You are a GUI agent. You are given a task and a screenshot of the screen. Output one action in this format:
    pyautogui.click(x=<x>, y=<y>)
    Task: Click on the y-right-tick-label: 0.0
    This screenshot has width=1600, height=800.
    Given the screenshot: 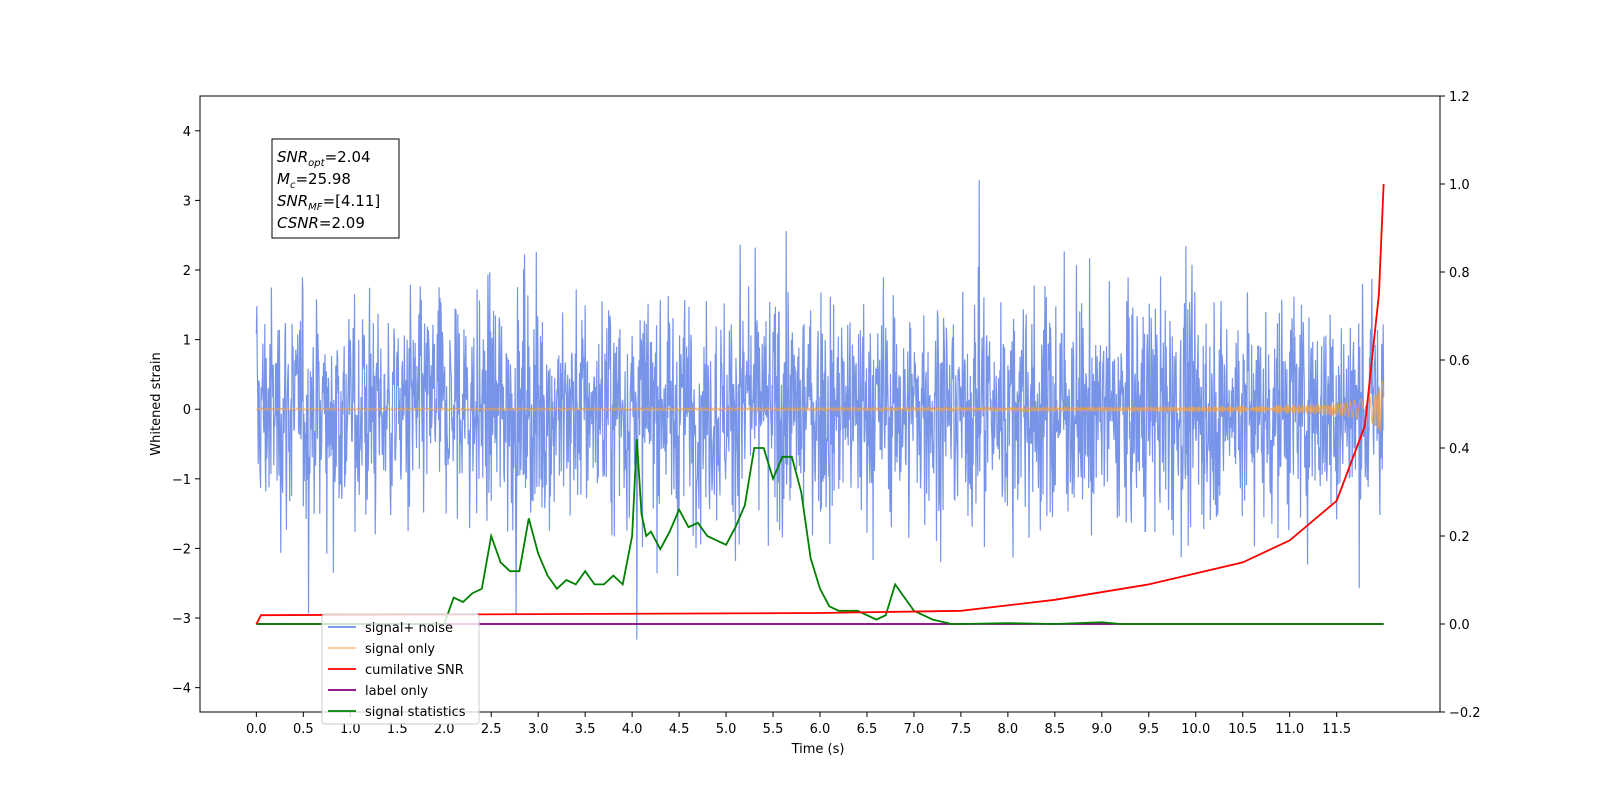 What is the action you would take?
    pyautogui.click(x=1459, y=625)
    